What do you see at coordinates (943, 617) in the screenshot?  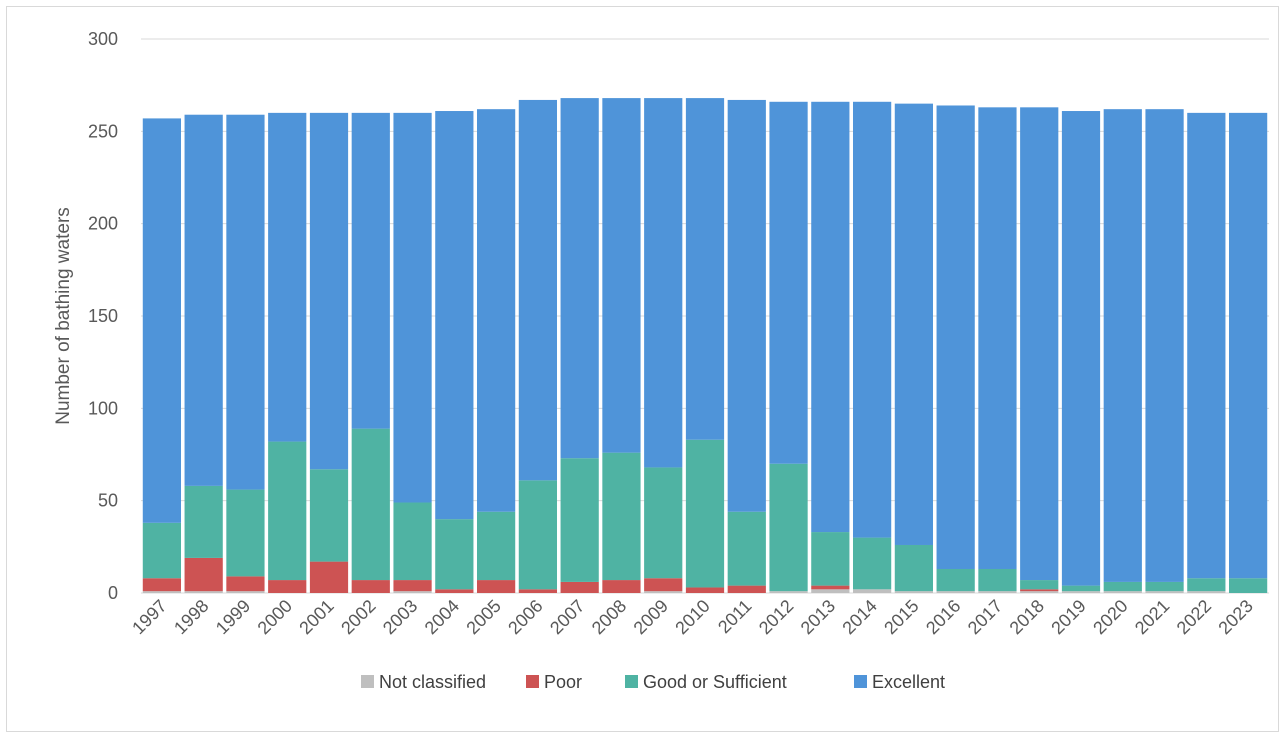 I see `x-tick-label: 2016` at bounding box center [943, 617].